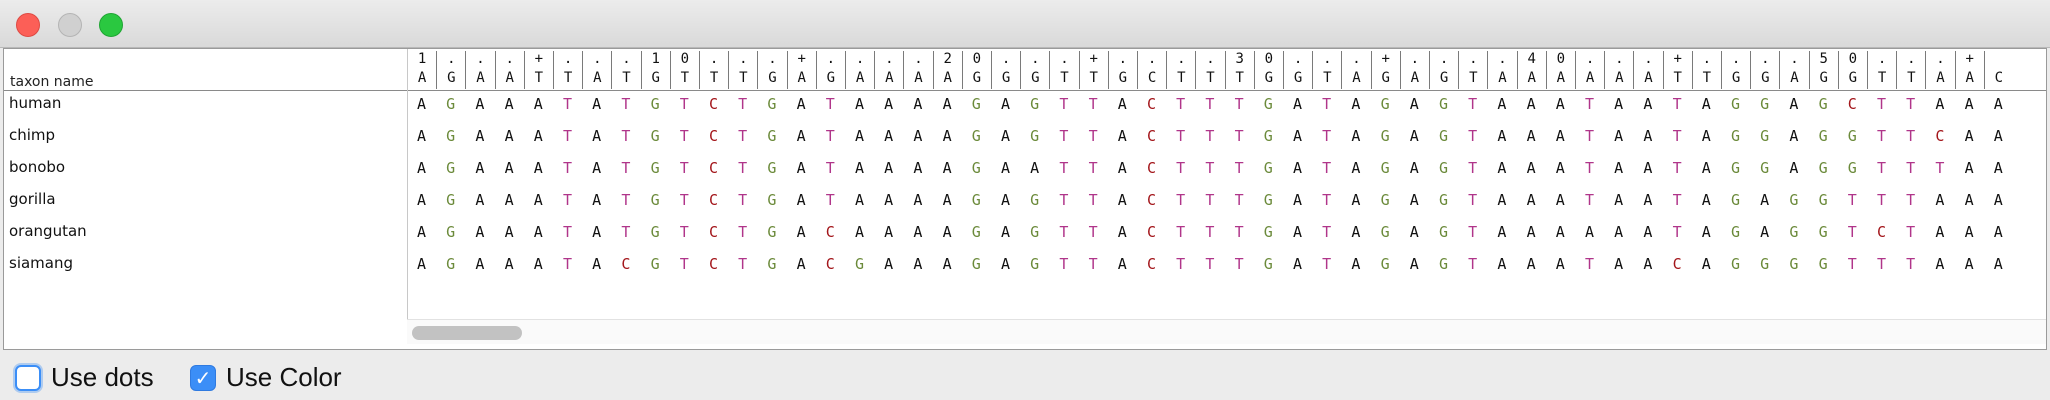 The width and height of the screenshot is (2050, 400). Describe the element at coordinates (32, 199) in the screenshot. I see `taxon-name: gorilla` at that location.